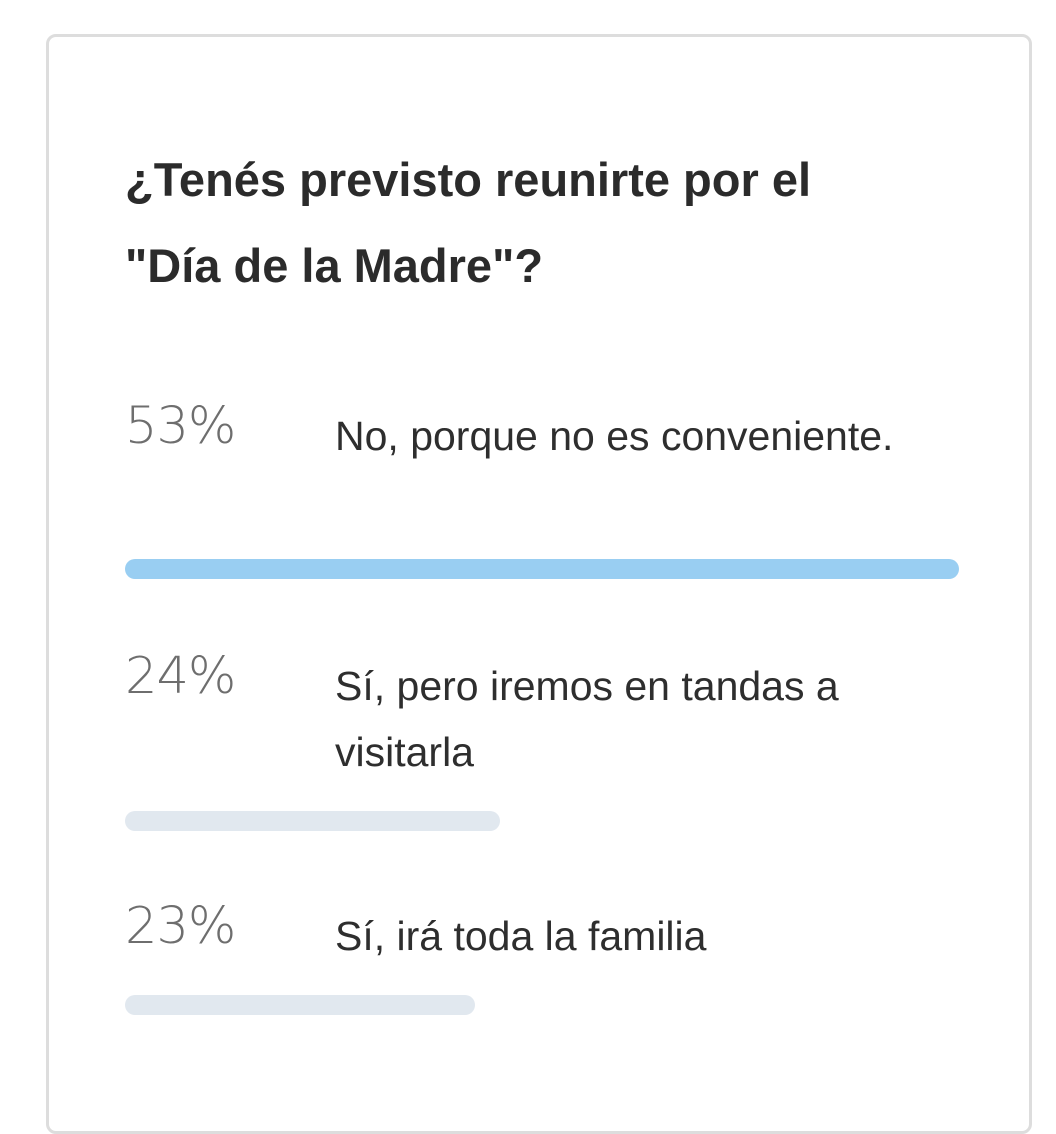 This screenshot has width=1056, height=1134. What do you see at coordinates (180, 926) in the screenshot?
I see `option-percent: 23%` at bounding box center [180, 926].